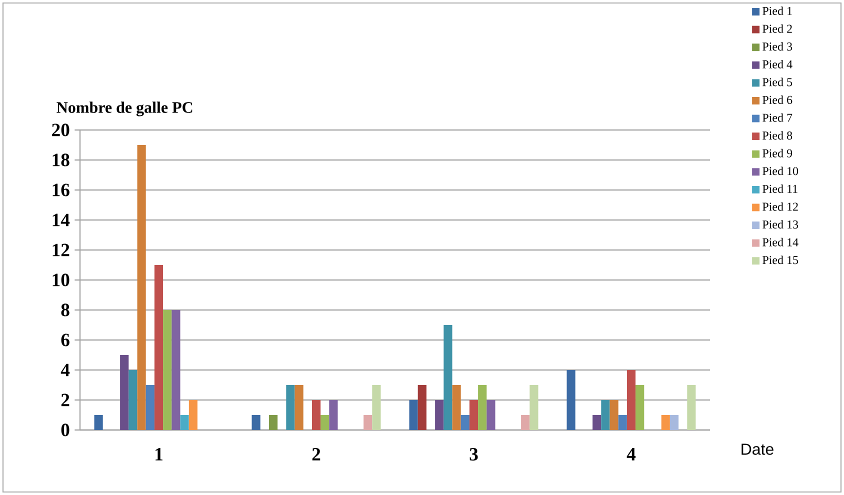 This screenshot has height=495, width=844. I want to click on legend-label: Pied 12, so click(780, 206).